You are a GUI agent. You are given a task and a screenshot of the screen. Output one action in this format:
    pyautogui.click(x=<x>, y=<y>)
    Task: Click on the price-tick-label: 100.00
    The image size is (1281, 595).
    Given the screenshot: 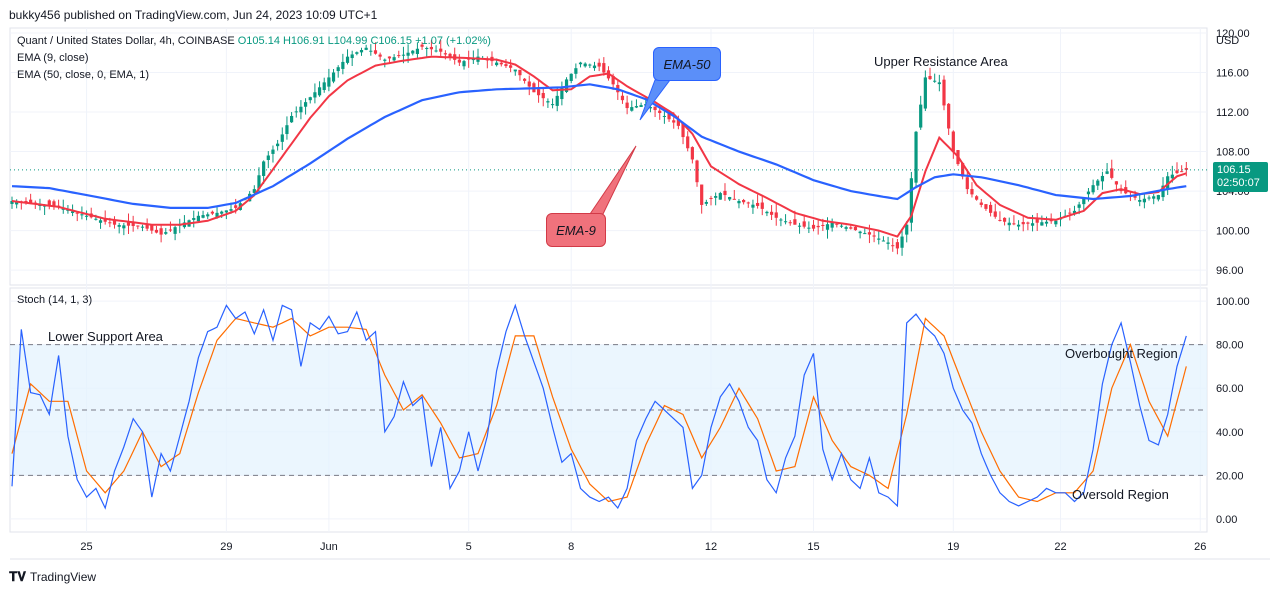 What is the action you would take?
    pyautogui.click(x=1233, y=232)
    